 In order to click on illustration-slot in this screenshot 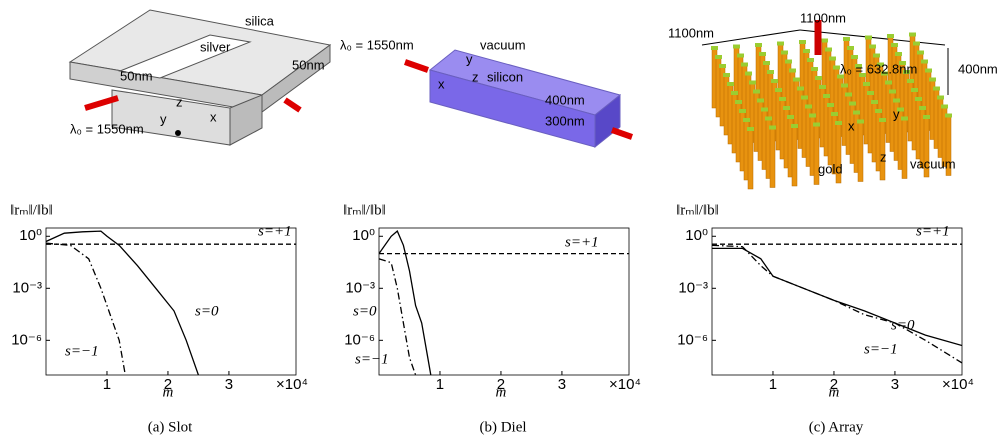, I will do `click(200, 77)`.